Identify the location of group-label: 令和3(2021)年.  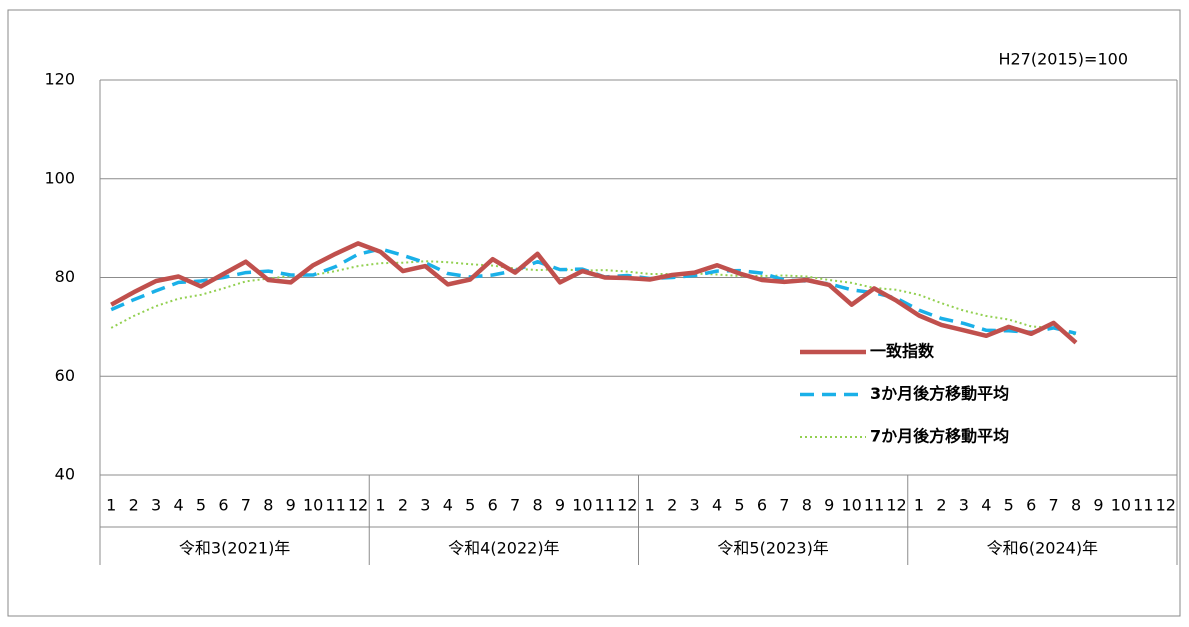
(234, 548).